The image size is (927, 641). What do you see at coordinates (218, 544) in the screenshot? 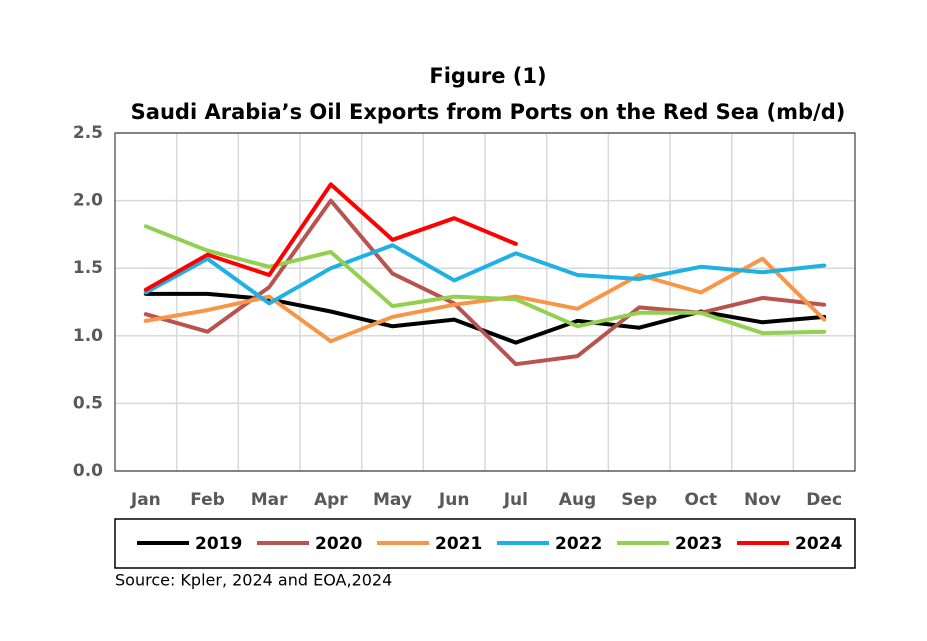
I see `legend-label: 2019` at bounding box center [218, 544].